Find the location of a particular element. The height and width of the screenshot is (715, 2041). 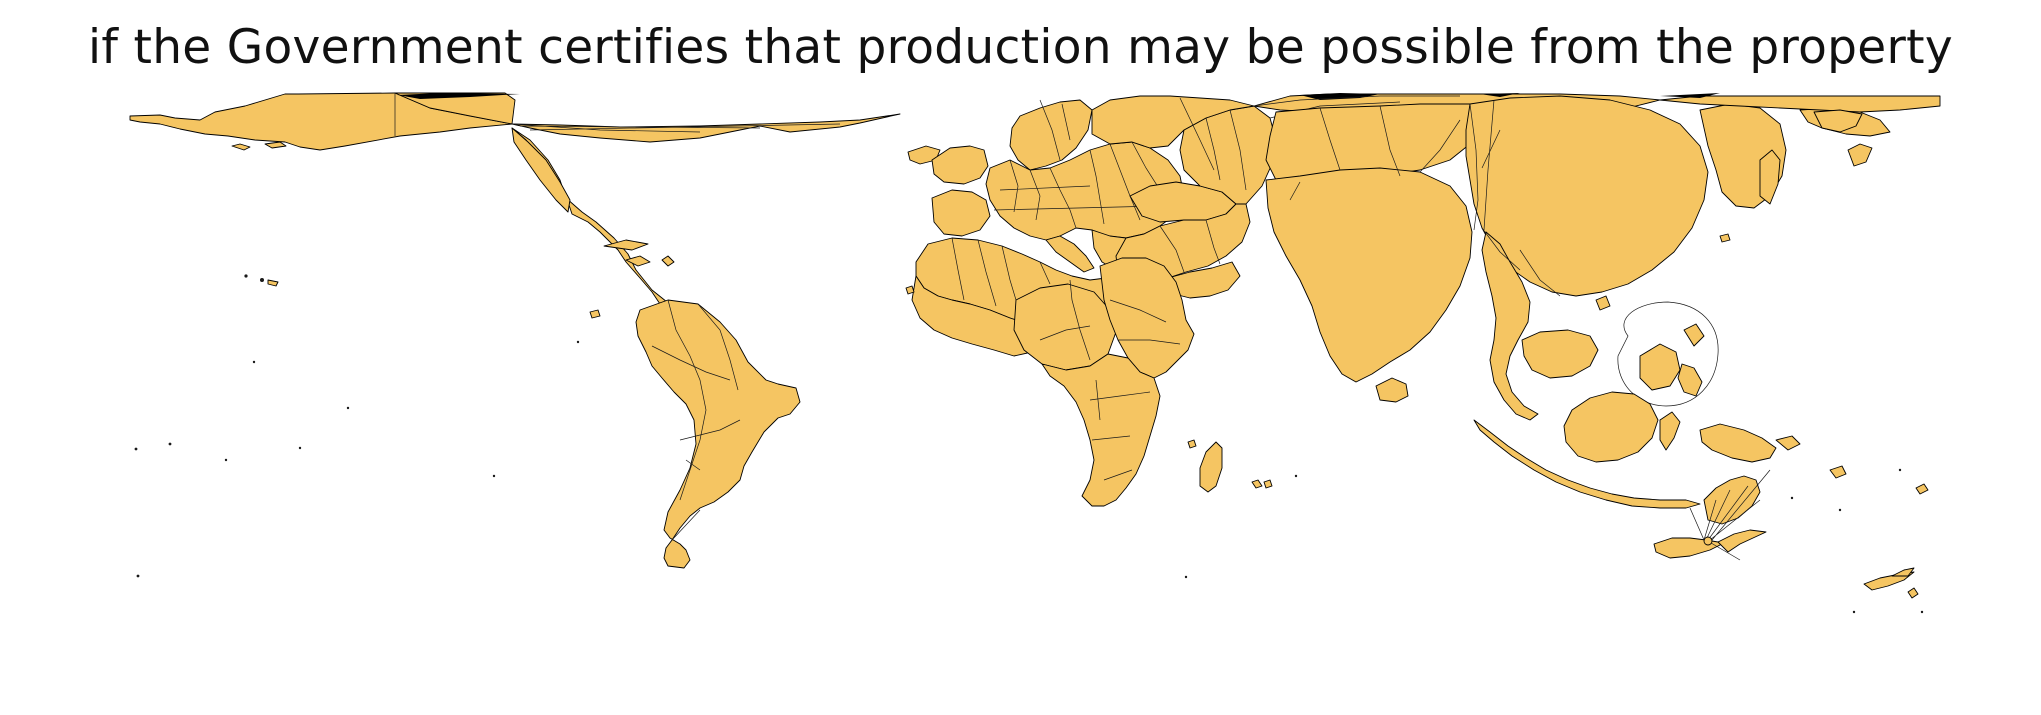

landmass-sulawesi is located at coordinates (1670, 431).